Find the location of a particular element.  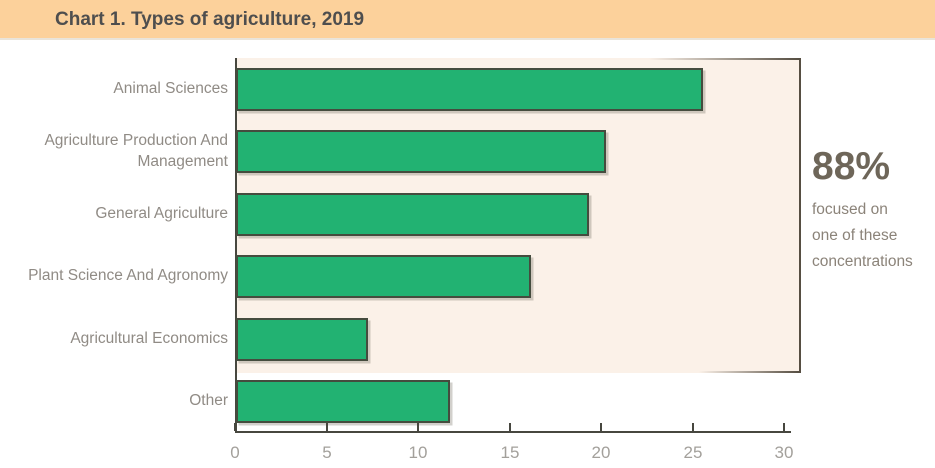

category-label-agricultural-economics: Agricultural Economics is located at coordinates (149, 339).